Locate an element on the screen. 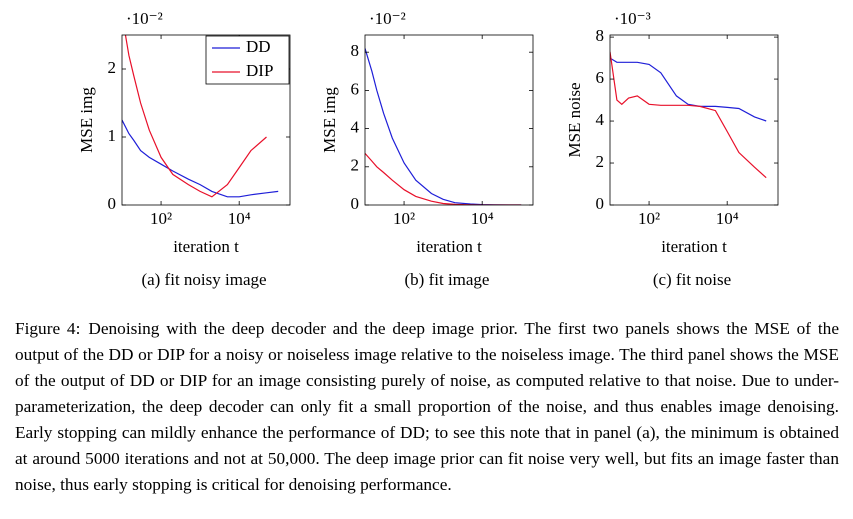 The width and height of the screenshot is (853, 519). caption-label: Figure 4: is located at coordinates (48, 328).